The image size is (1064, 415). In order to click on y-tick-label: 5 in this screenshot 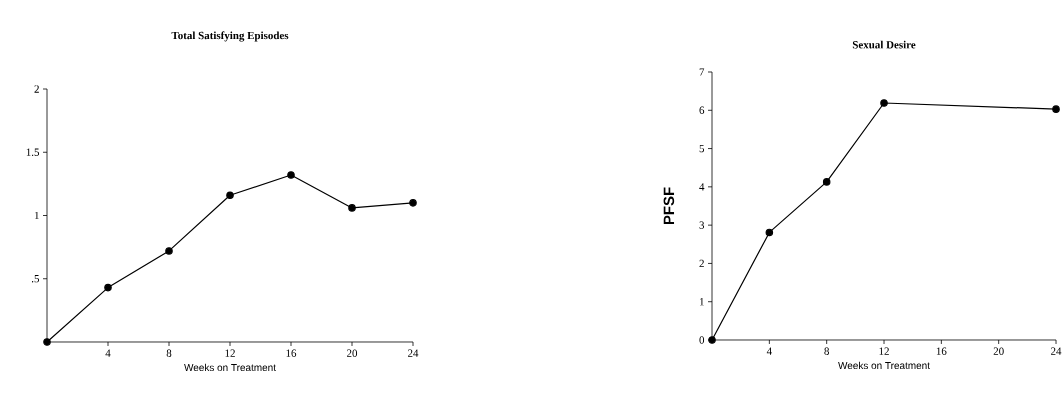, I will do `click(702, 148)`.